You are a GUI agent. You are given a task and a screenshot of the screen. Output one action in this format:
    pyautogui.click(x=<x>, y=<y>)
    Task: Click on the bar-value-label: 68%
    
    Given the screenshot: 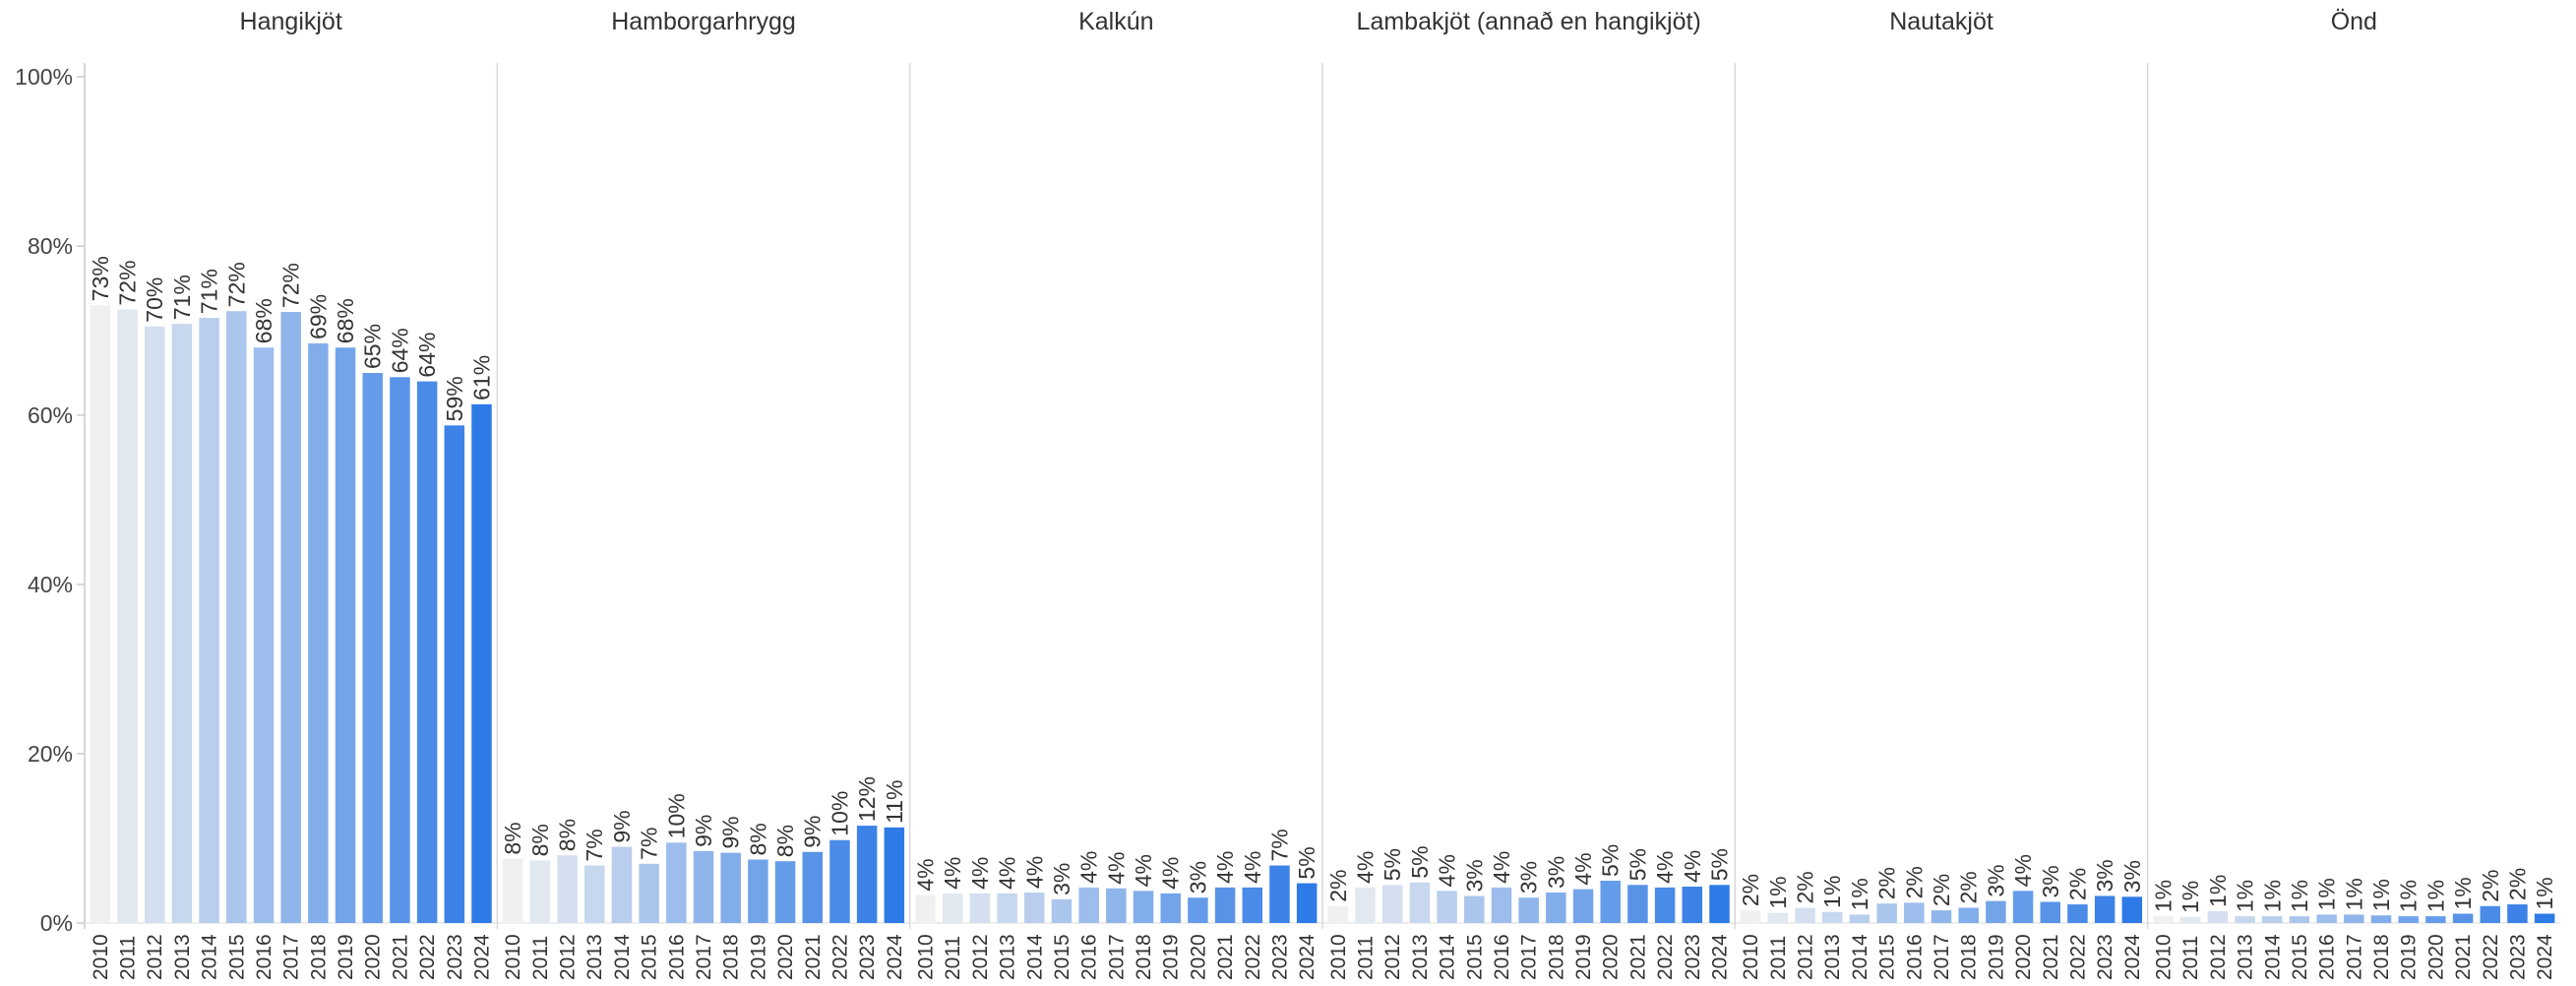 What is the action you would take?
    pyautogui.click(x=345, y=321)
    